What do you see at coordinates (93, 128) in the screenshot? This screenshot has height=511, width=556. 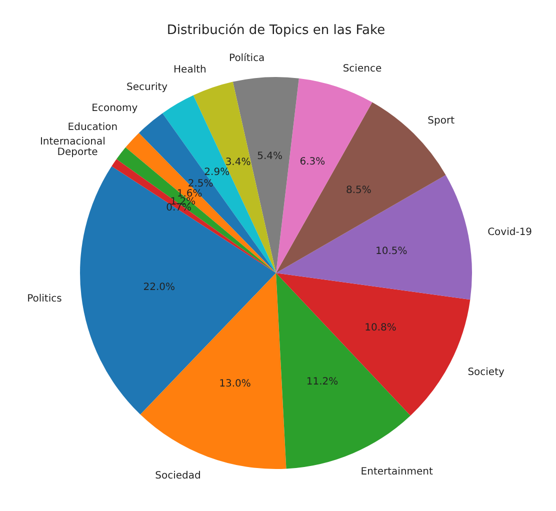 I see `slice-label: Education` at bounding box center [93, 128].